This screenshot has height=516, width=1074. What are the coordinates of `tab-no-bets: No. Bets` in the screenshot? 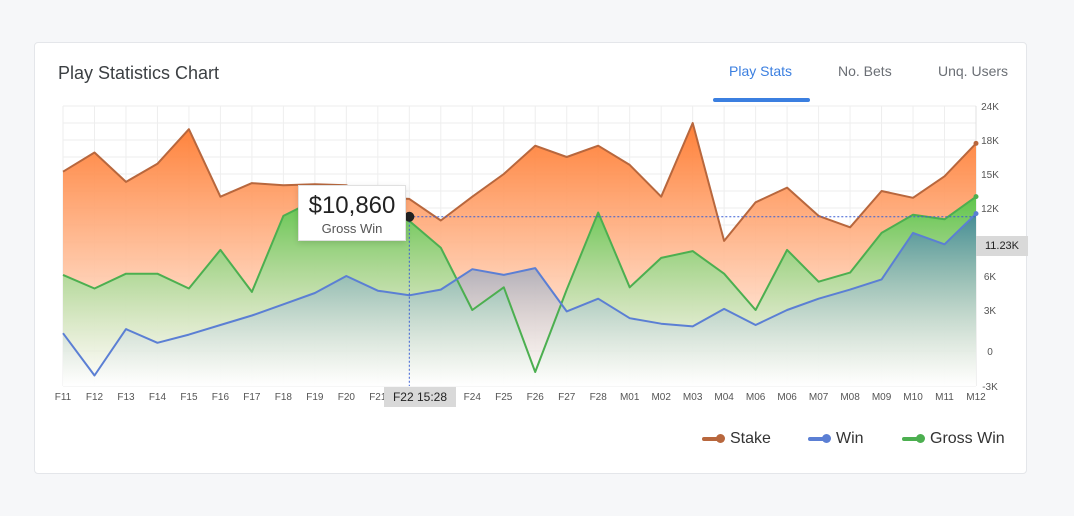 It's located at (865, 71).